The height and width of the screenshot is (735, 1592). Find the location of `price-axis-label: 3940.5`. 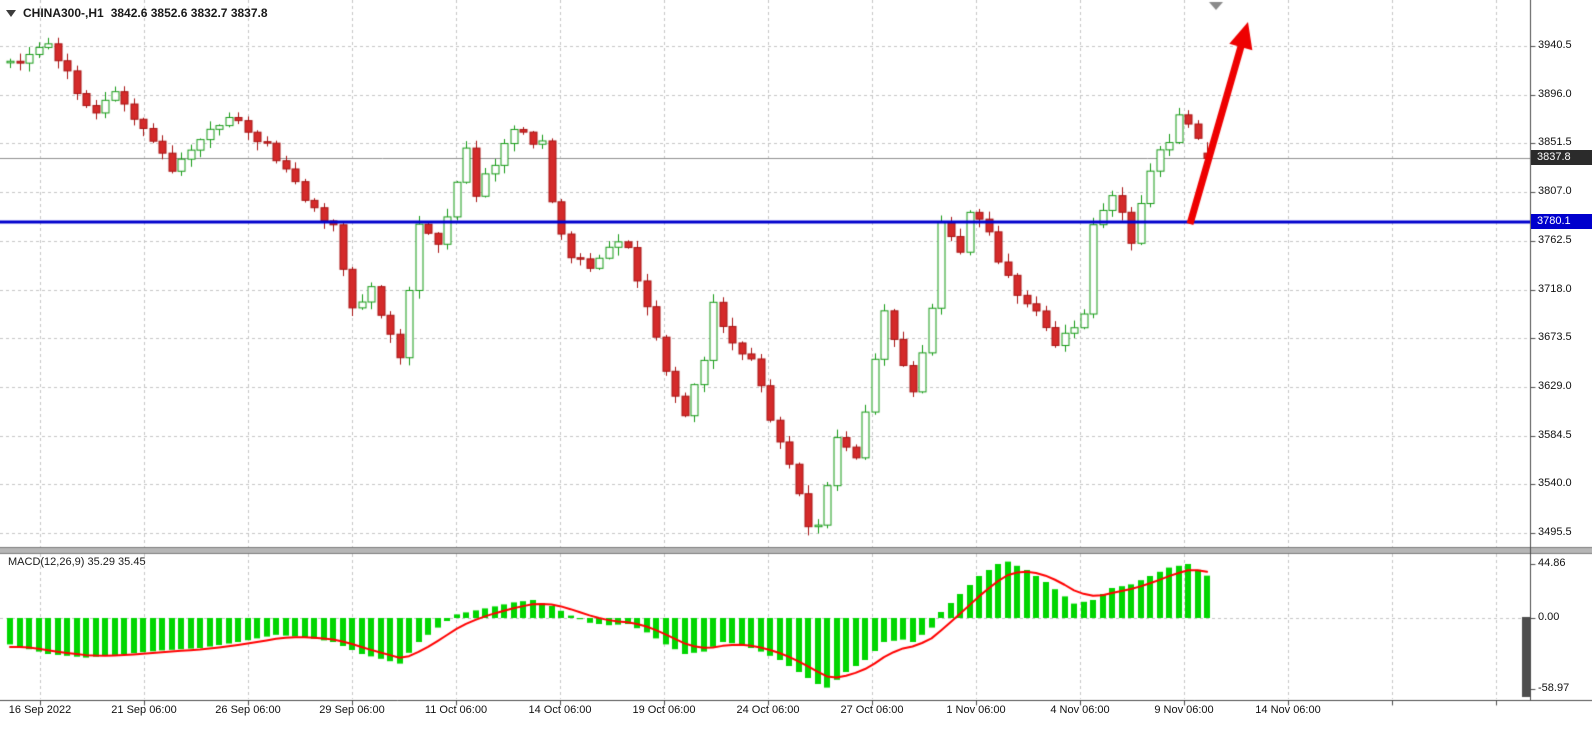

price-axis-label: 3940.5 is located at coordinates (1555, 45).